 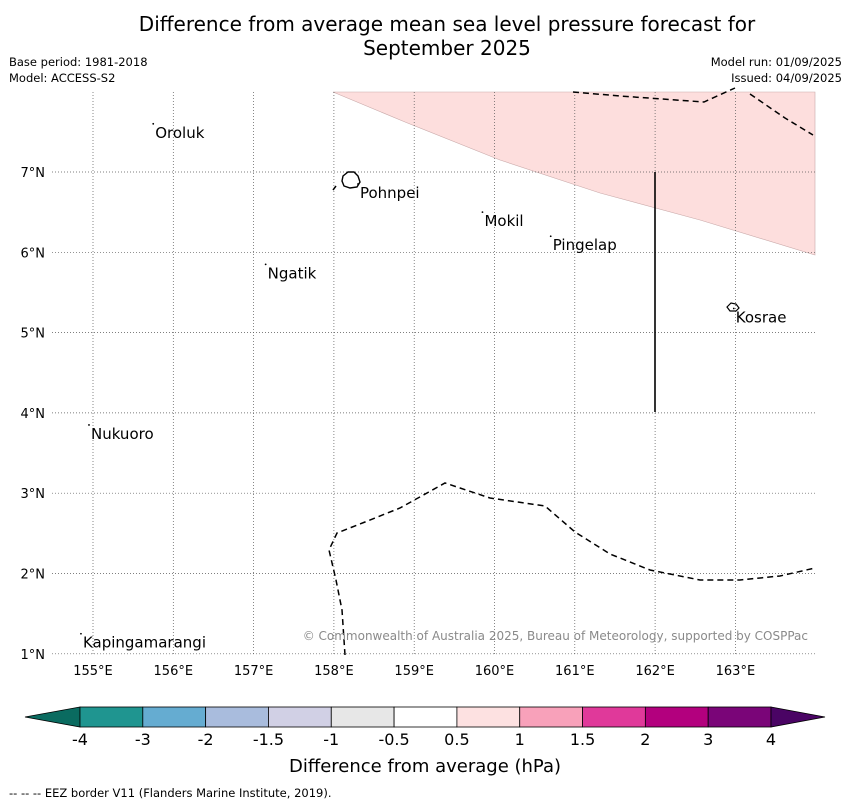 What do you see at coordinates (390, 193) in the screenshot?
I see `place-label: Pohnpei` at bounding box center [390, 193].